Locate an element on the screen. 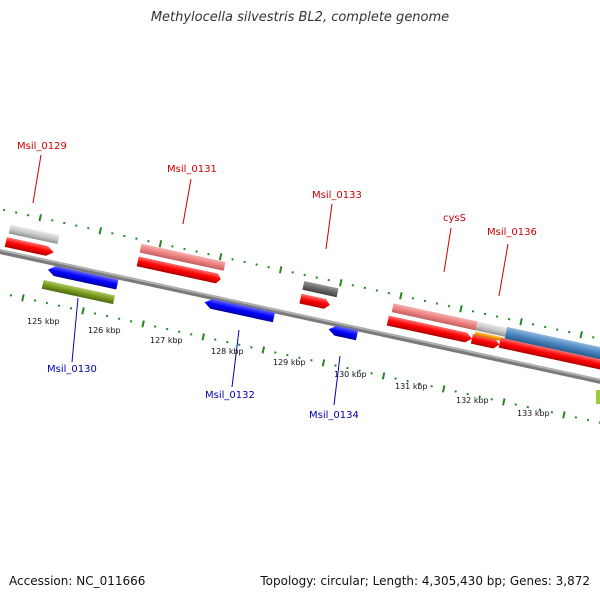 The width and height of the screenshot is (600, 600). gene-msil-0131-cds is located at coordinates (179, 270).